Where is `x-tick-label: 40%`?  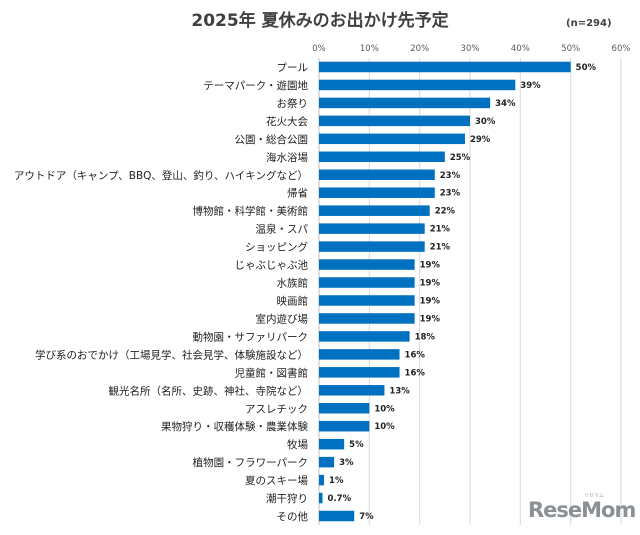 x-tick-label: 40% is located at coordinates (520, 49).